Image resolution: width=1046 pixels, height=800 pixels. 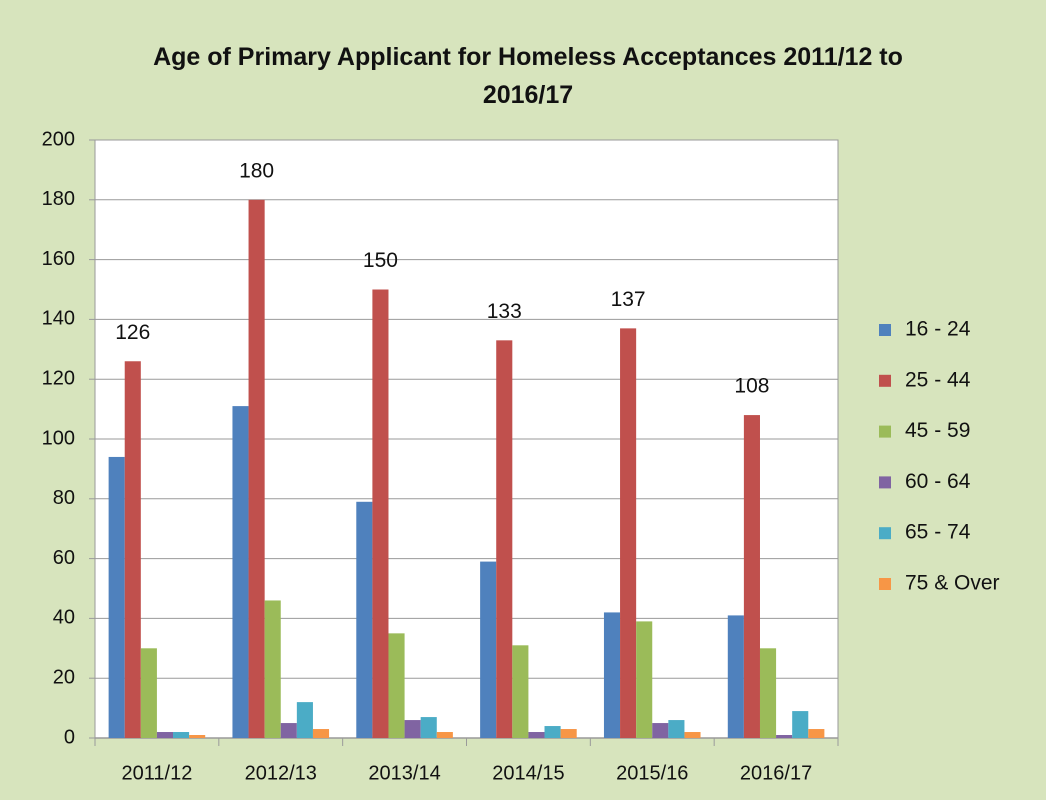 I want to click on data-label: 108, so click(x=751, y=386).